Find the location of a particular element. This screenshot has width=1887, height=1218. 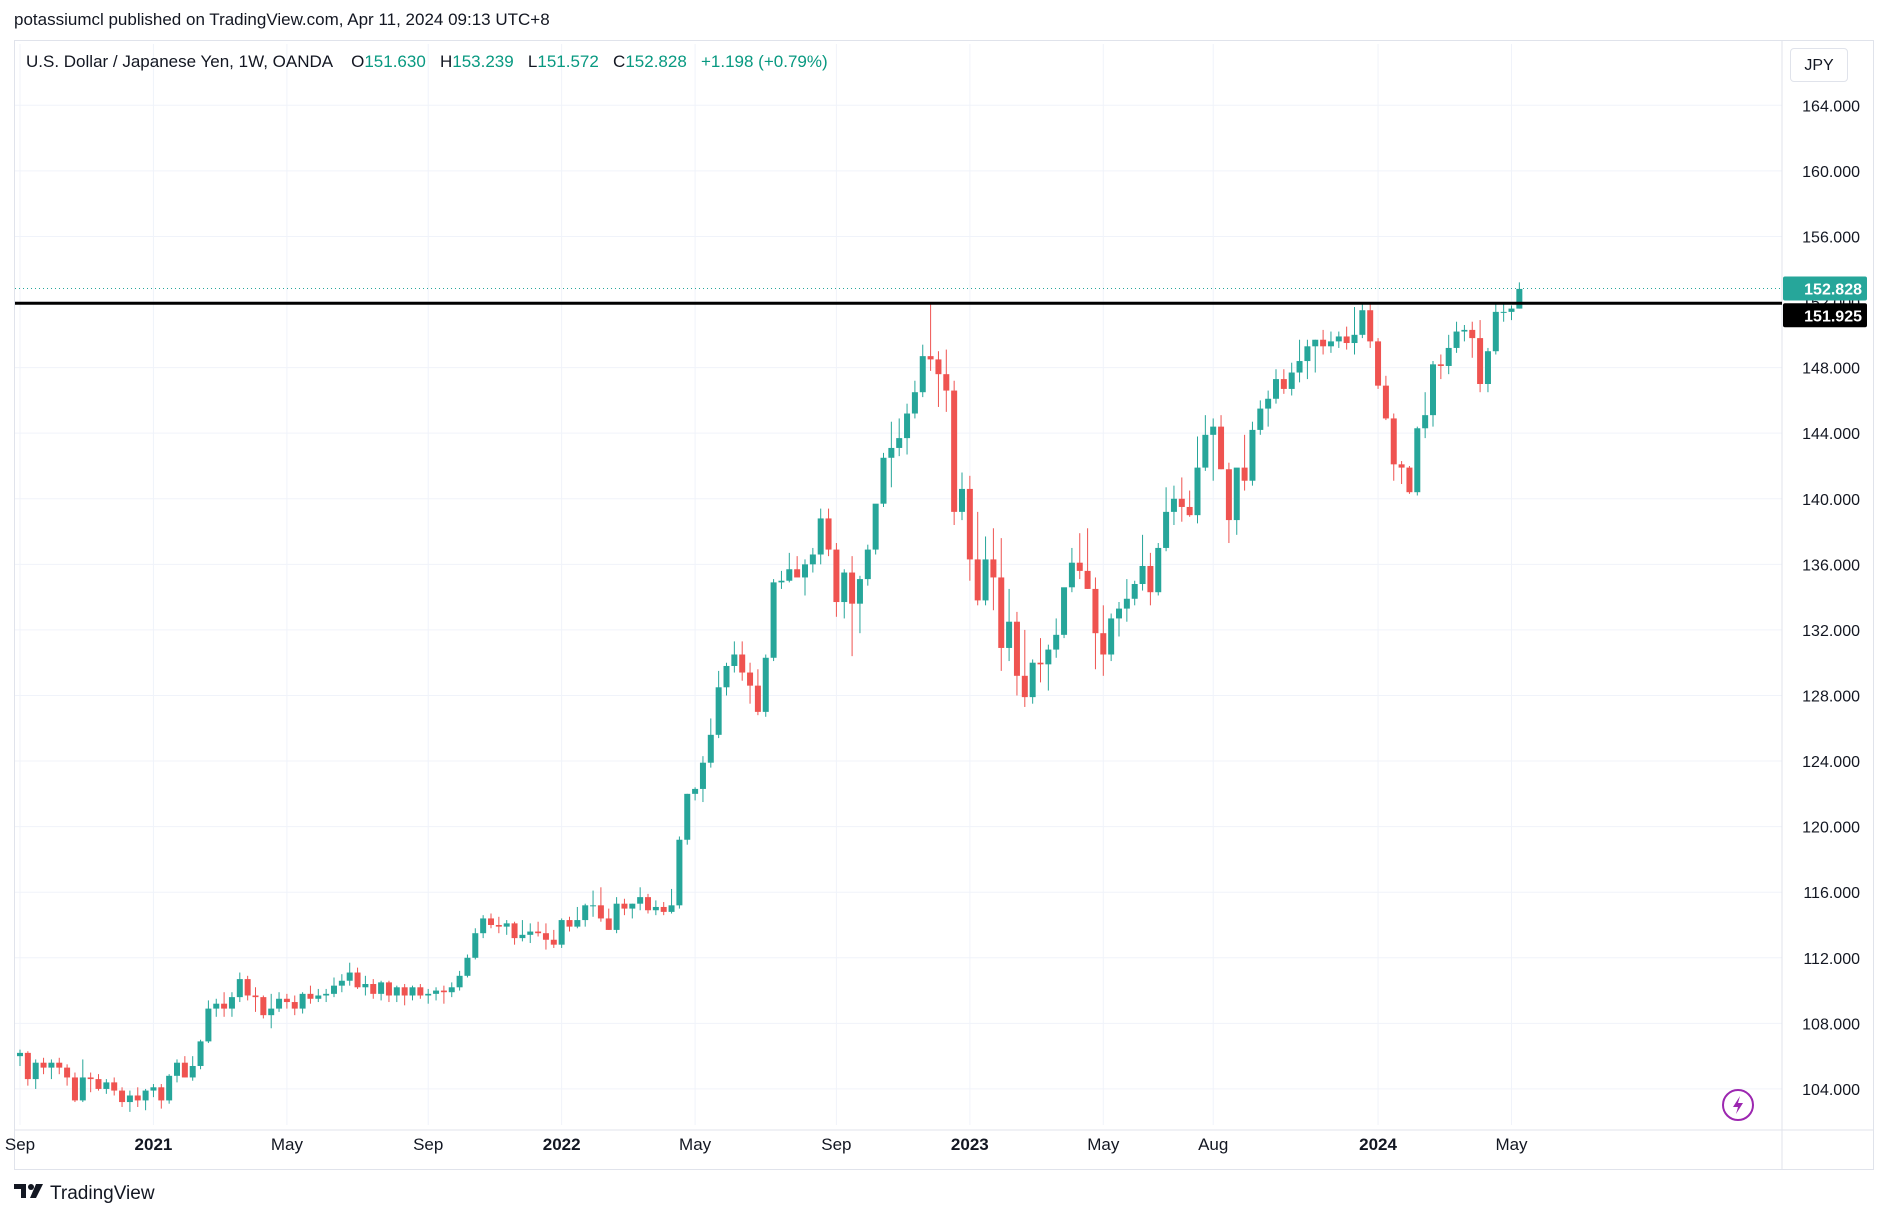

close-value: 152.828 is located at coordinates (656, 61).